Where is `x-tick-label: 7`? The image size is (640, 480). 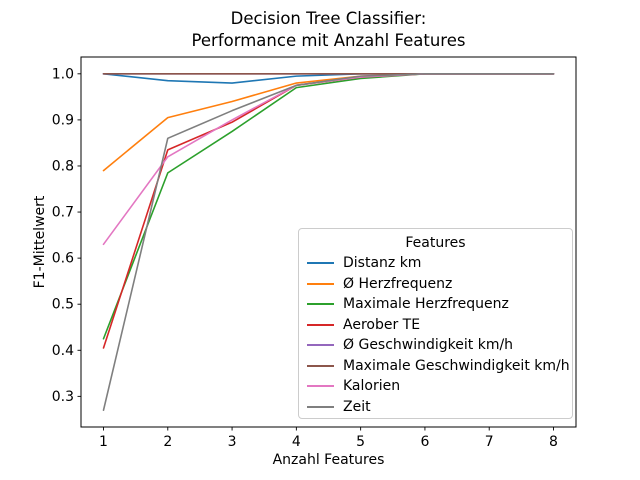 x-tick-label: 7 is located at coordinates (489, 442).